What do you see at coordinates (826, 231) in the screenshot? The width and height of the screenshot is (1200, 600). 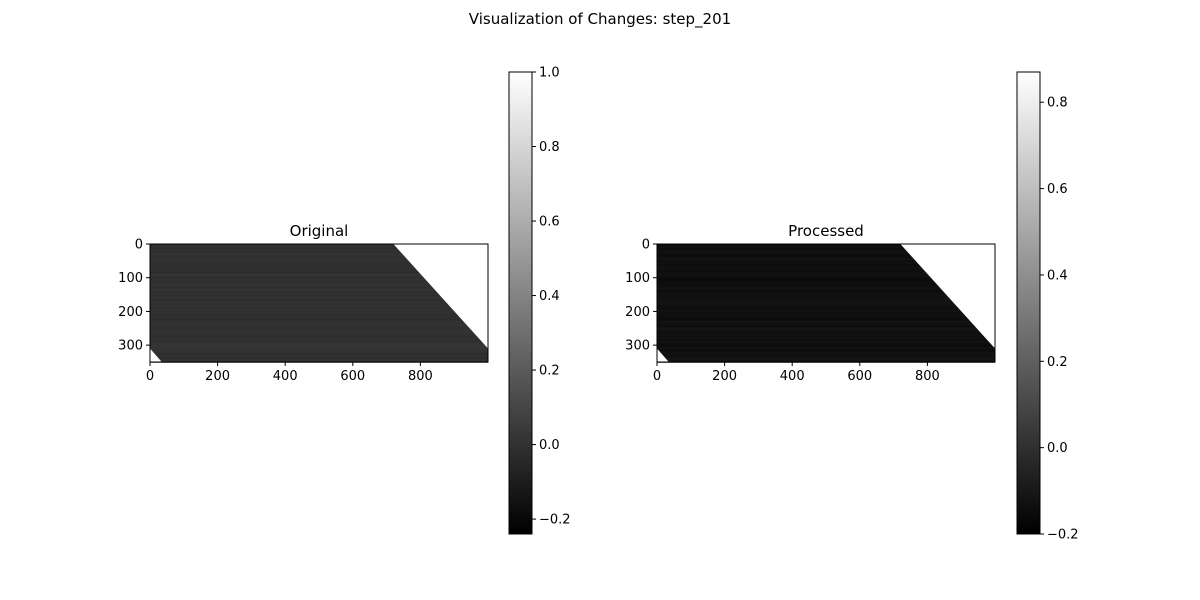 I see `panel-title: Processed` at bounding box center [826, 231].